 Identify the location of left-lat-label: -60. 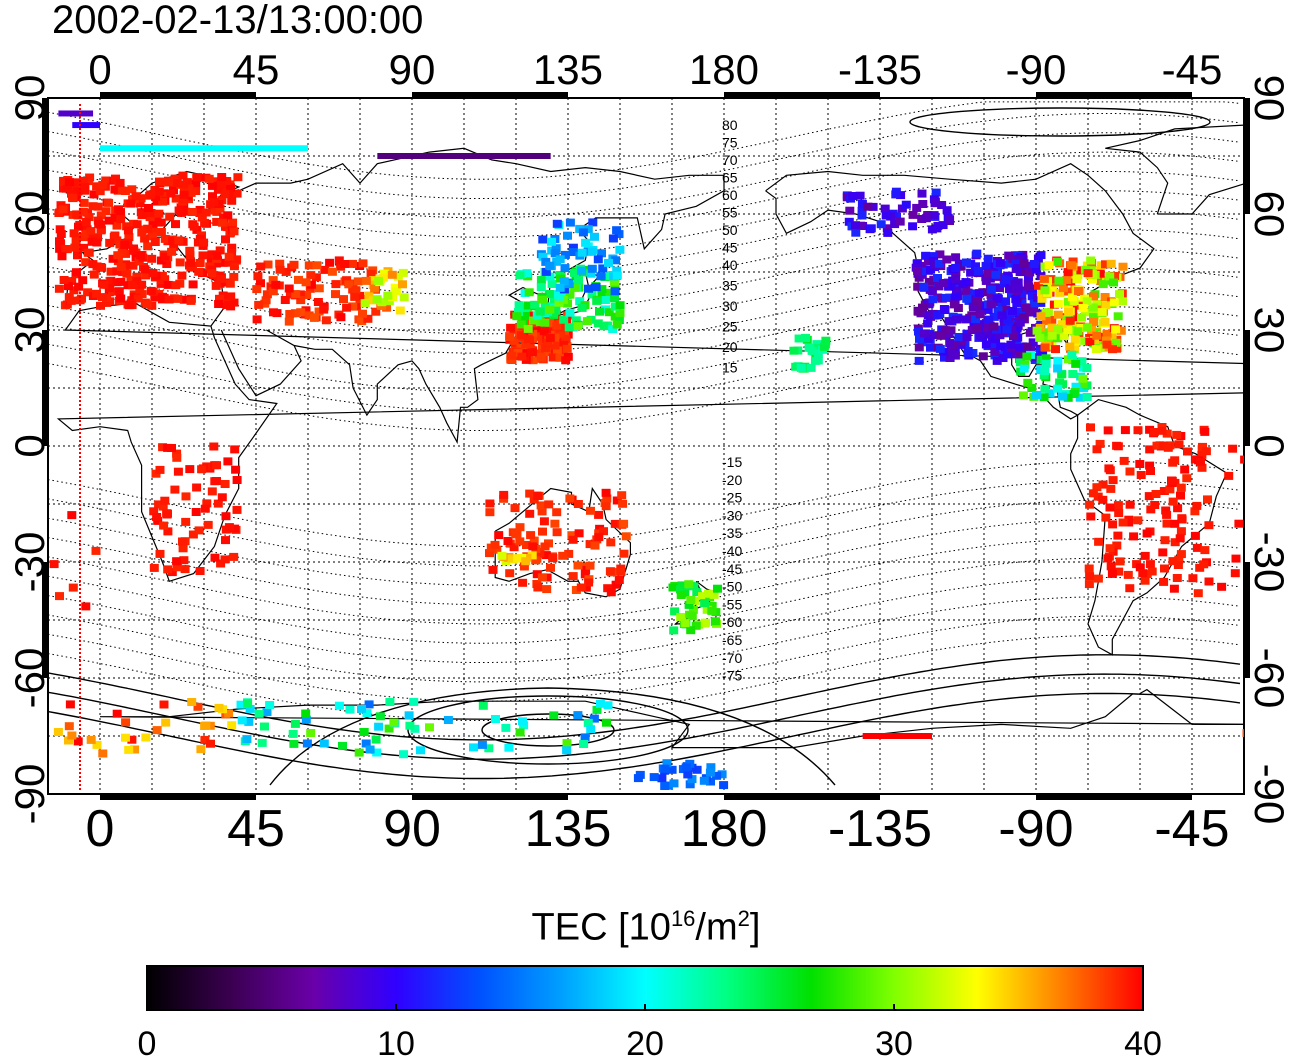
(29, 678).